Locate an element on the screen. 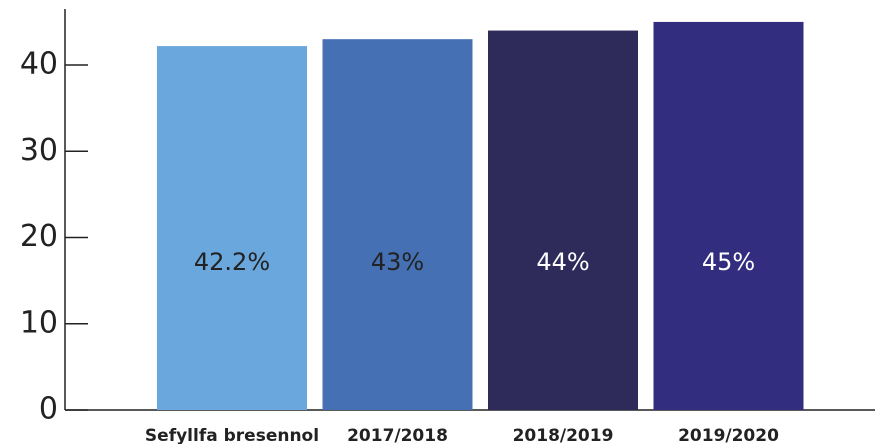 This screenshot has width=888, height=444. y-tick-label: 40 is located at coordinates (39, 64).